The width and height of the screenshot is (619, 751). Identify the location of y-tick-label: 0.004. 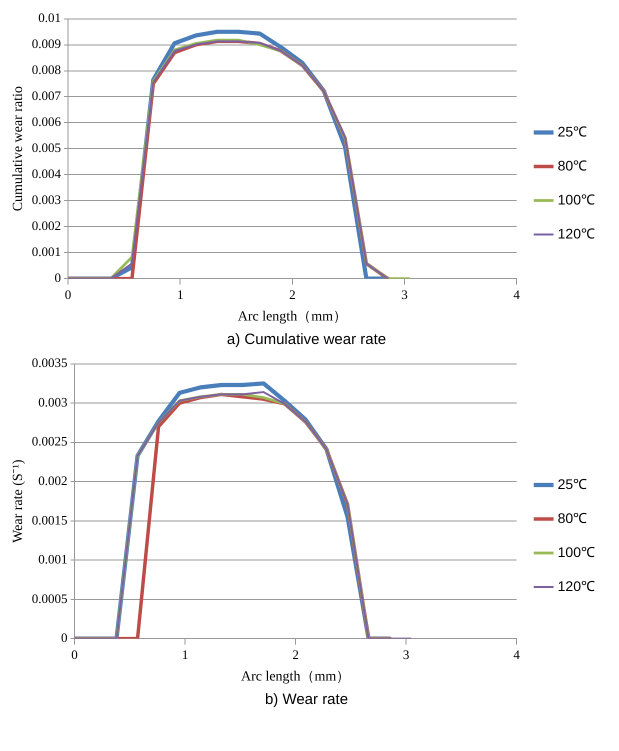
(47, 174).